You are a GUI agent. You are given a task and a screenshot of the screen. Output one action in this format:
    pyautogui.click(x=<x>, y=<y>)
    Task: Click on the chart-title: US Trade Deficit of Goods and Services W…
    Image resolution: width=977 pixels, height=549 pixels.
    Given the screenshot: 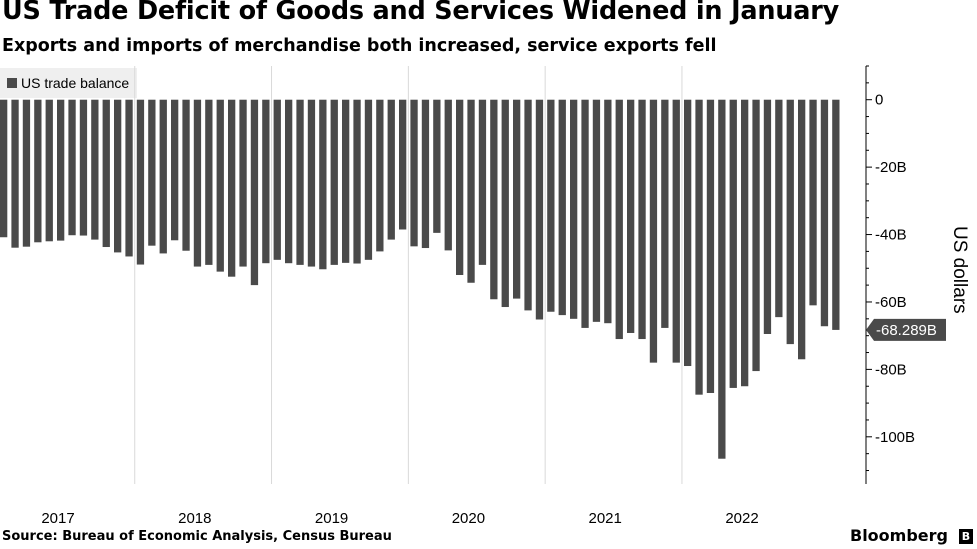 What is the action you would take?
    pyautogui.click(x=421, y=13)
    